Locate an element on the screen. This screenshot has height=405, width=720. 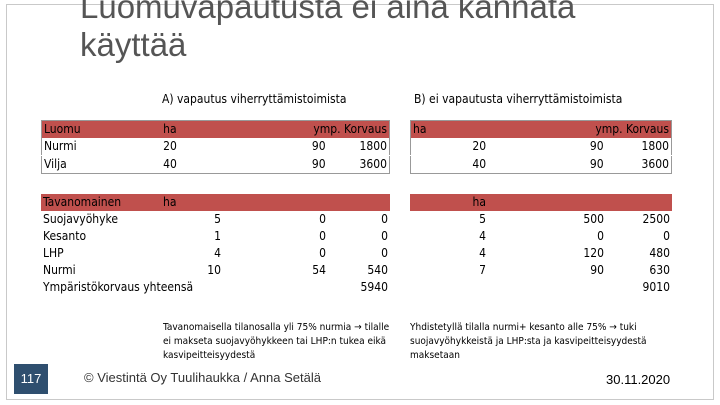
cell: 500 is located at coordinates (593, 219).